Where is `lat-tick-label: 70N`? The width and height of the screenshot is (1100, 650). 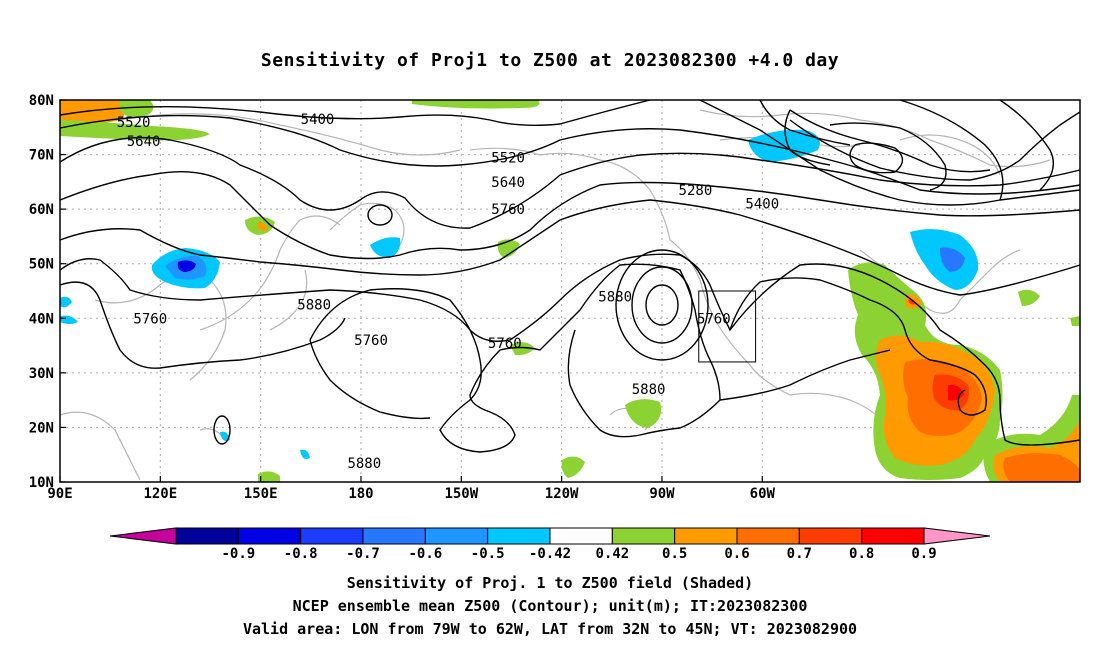
lat-tick-label: 70N is located at coordinates (41, 156).